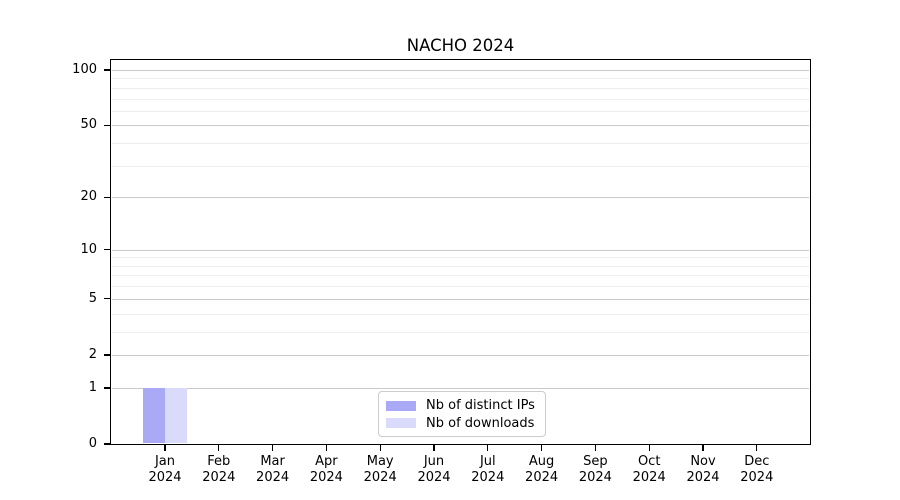 This screenshot has width=900, height=500. What do you see at coordinates (165, 469) in the screenshot?
I see `x-axis-tick-label: Jan 2024` at bounding box center [165, 469].